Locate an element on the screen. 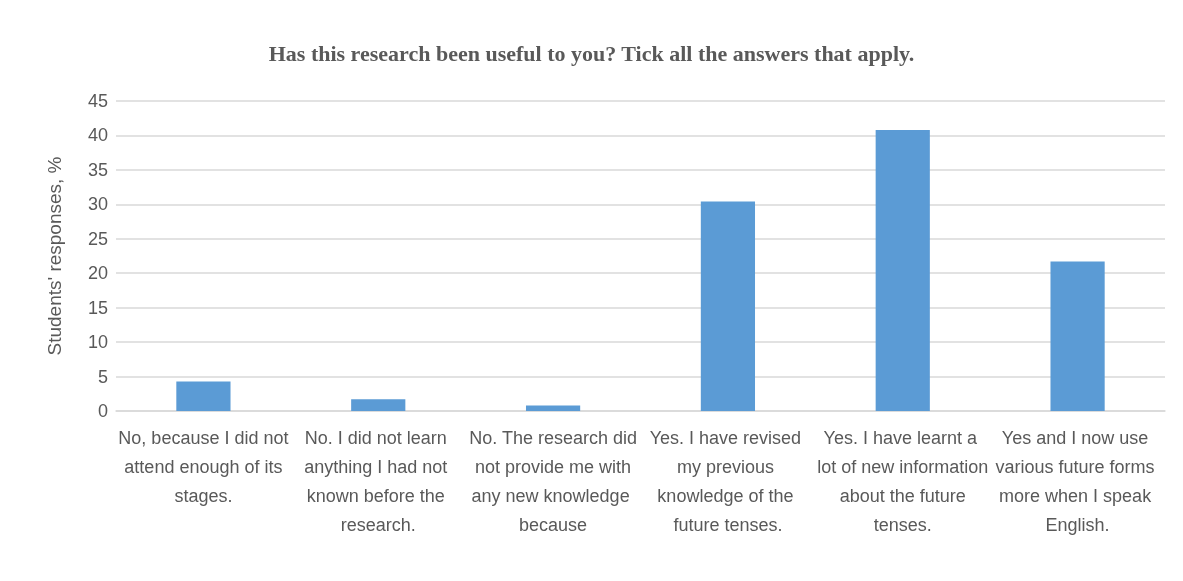  y-tick-label: 20 is located at coordinates (97, 273).